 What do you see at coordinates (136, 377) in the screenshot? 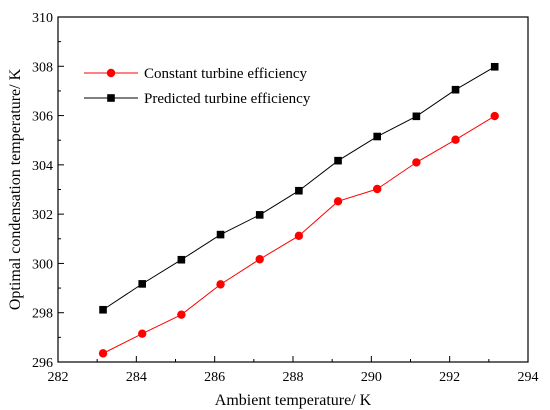
I see `x-tick-label: 284` at bounding box center [136, 377].